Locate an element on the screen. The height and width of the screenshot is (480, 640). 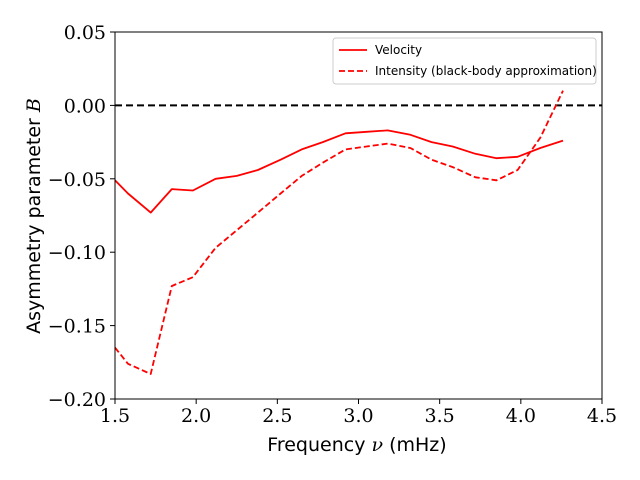
legend-label: Velocity is located at coordinates (398, 50).